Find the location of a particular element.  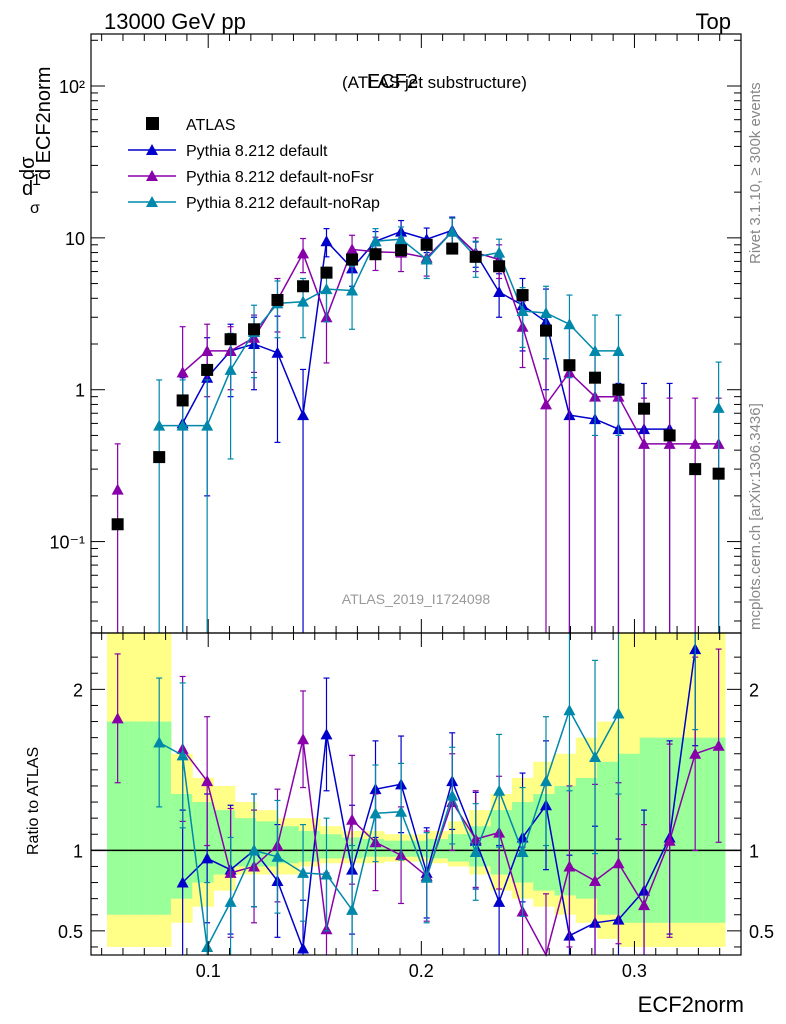

y-tick-label-ratio-right: 2 is located at coordinates (754, 690).